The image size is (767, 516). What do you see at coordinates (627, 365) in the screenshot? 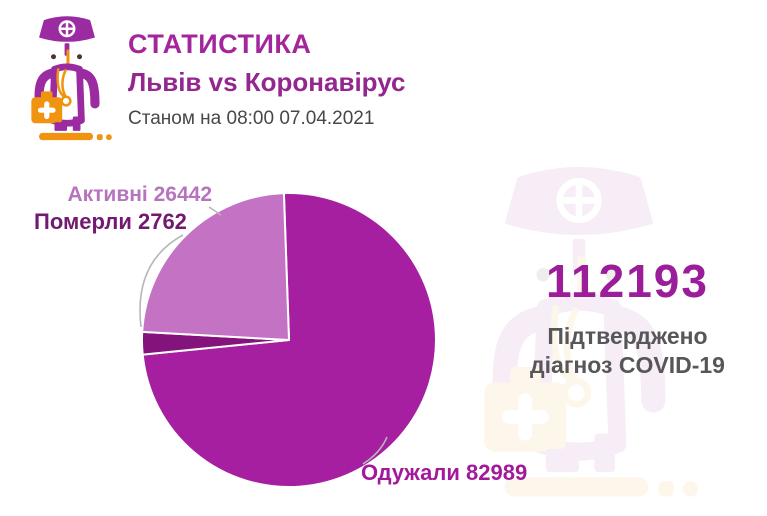
I see `confirmed-caption-line2: діагноз COVID-19` at bounding box center [627, 365].